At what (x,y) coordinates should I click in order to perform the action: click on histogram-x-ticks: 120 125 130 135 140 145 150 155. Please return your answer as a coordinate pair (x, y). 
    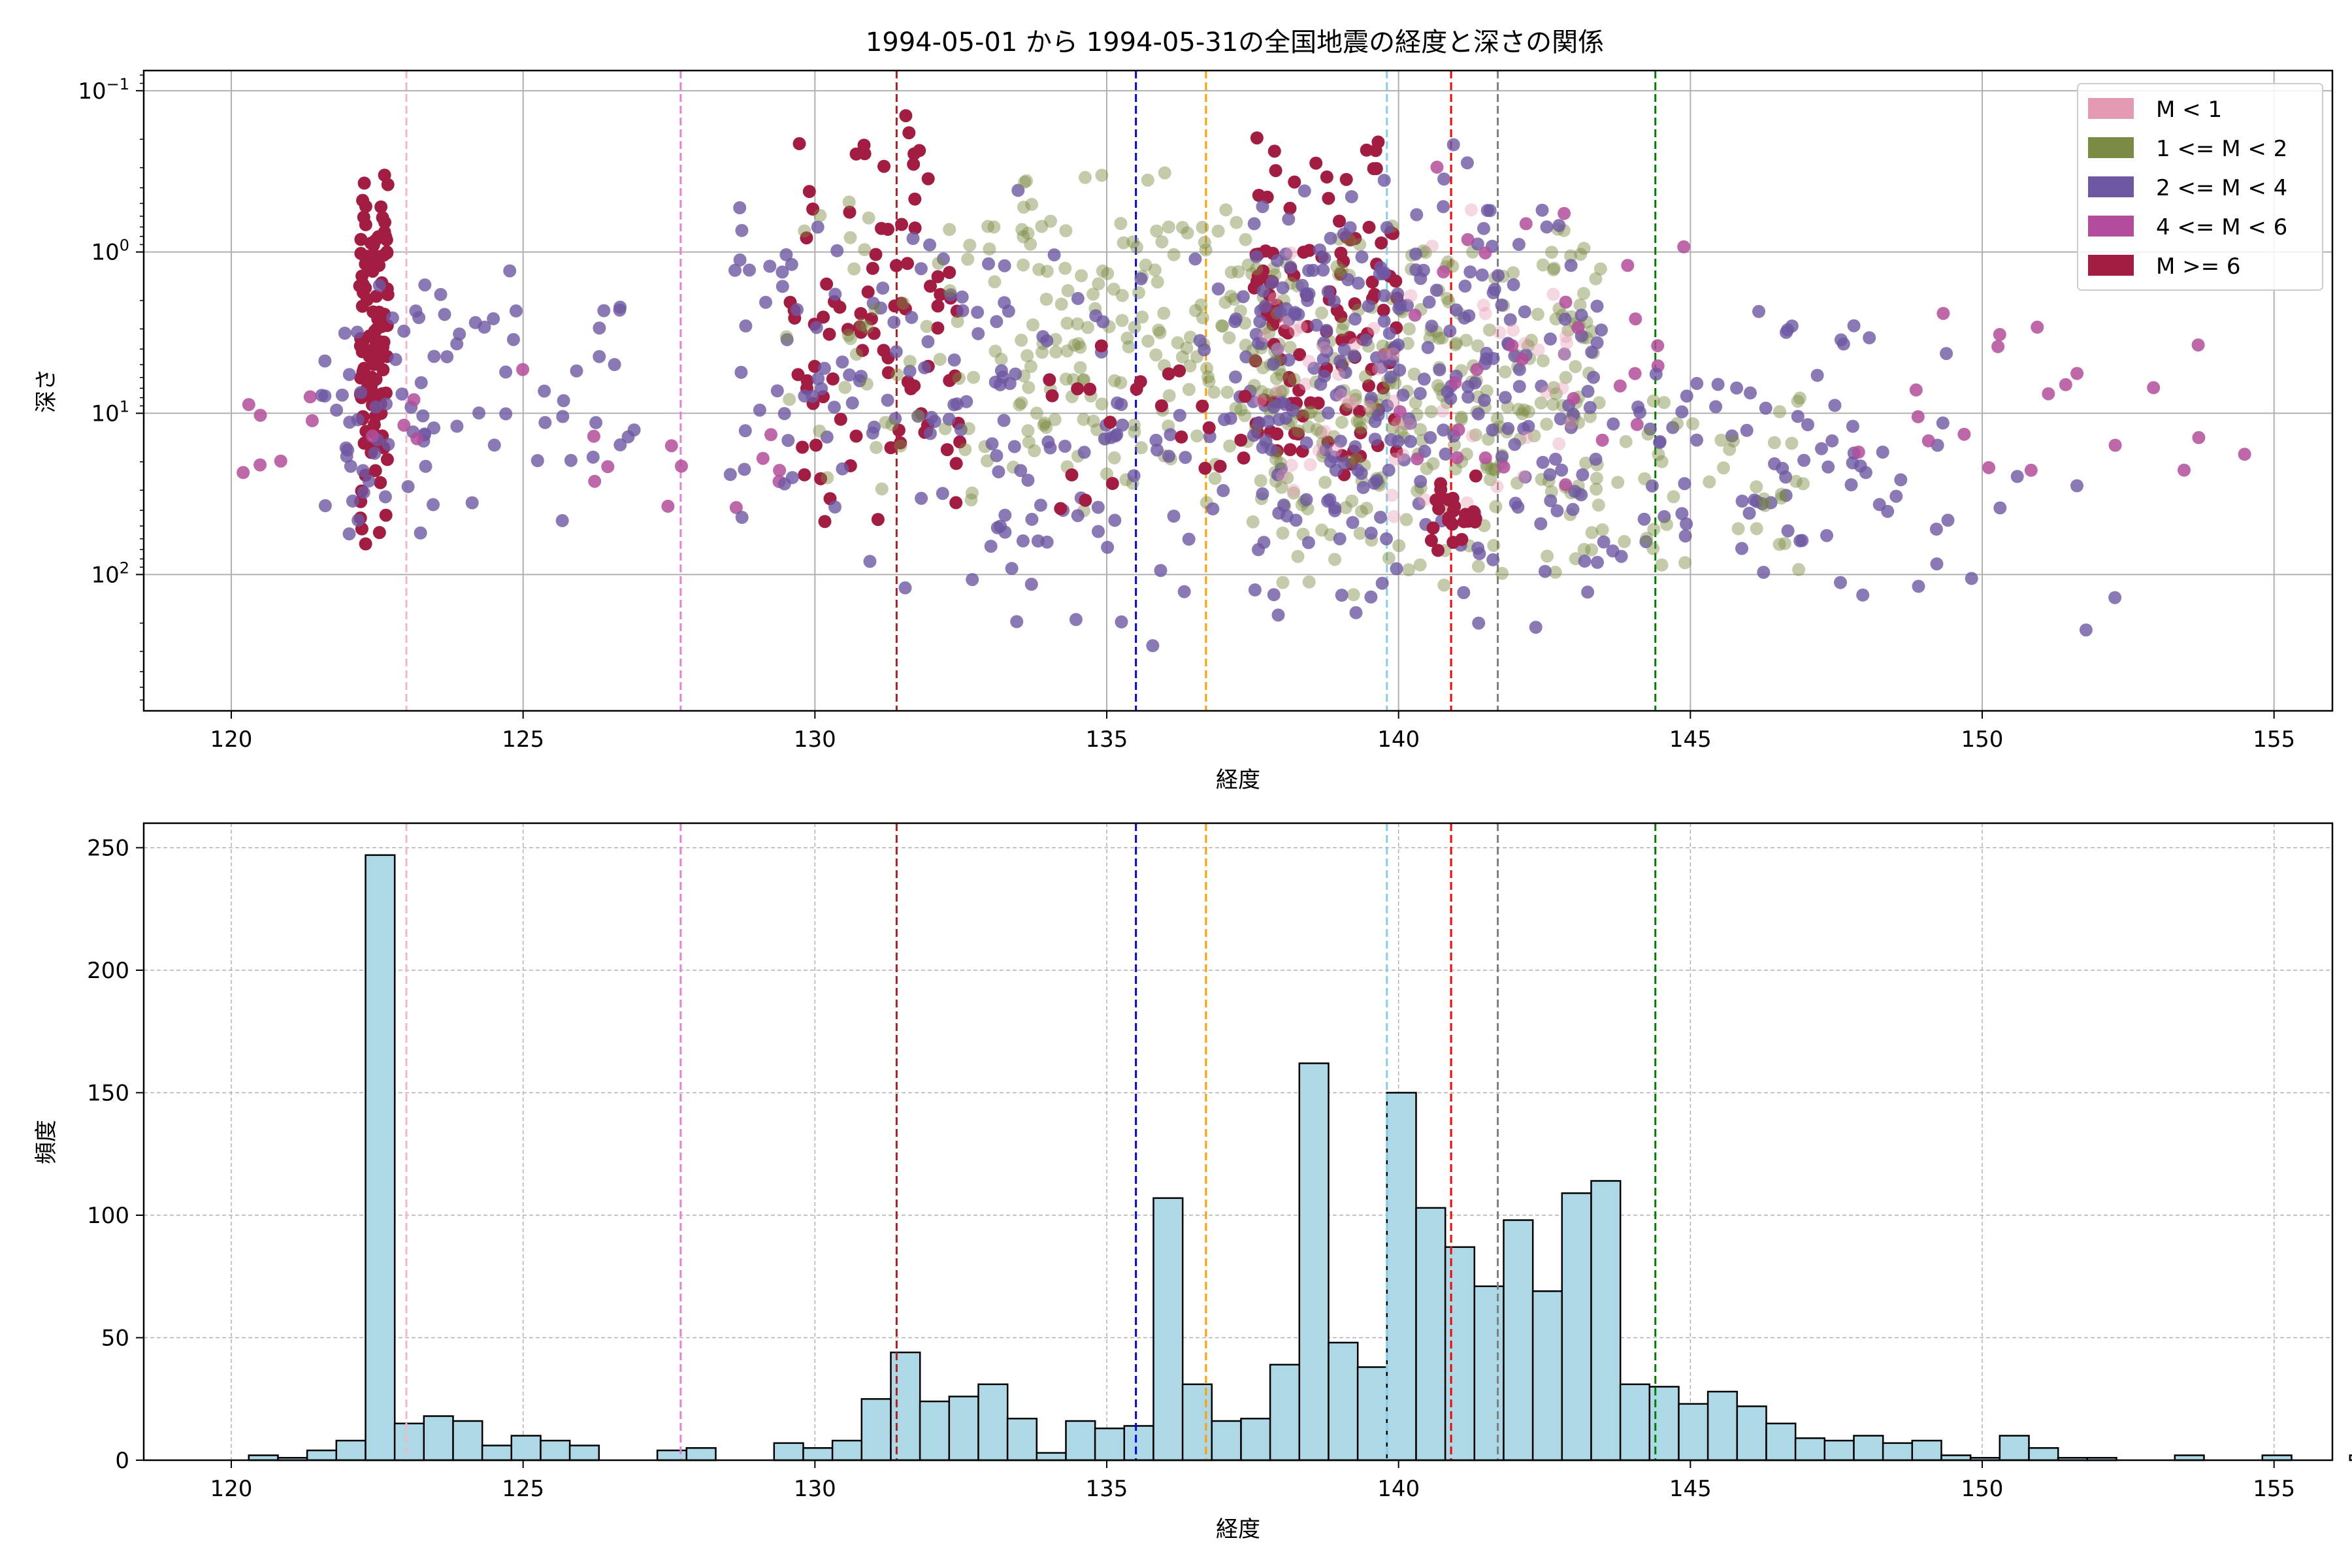
    Looking at the image, I should click on (1252, 1481).